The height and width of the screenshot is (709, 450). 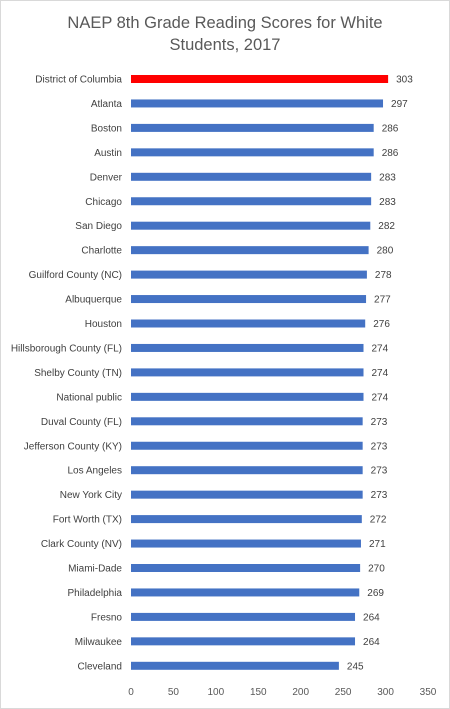 I want to click on value-label-chicago: 283, so click(x=387, y=202).